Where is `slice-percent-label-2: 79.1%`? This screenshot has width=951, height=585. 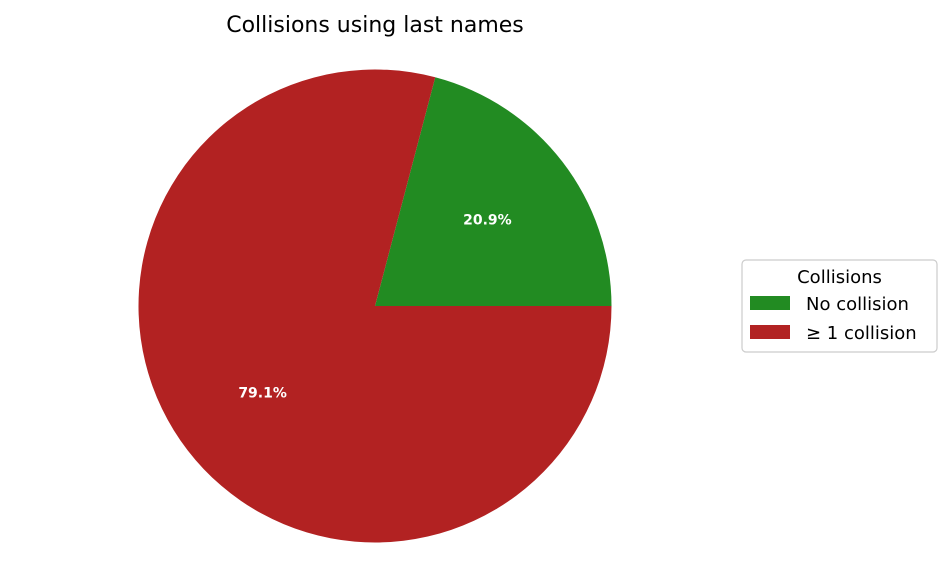 slice-percent-label-2: 79.1% is located at coordinates (262, 394).